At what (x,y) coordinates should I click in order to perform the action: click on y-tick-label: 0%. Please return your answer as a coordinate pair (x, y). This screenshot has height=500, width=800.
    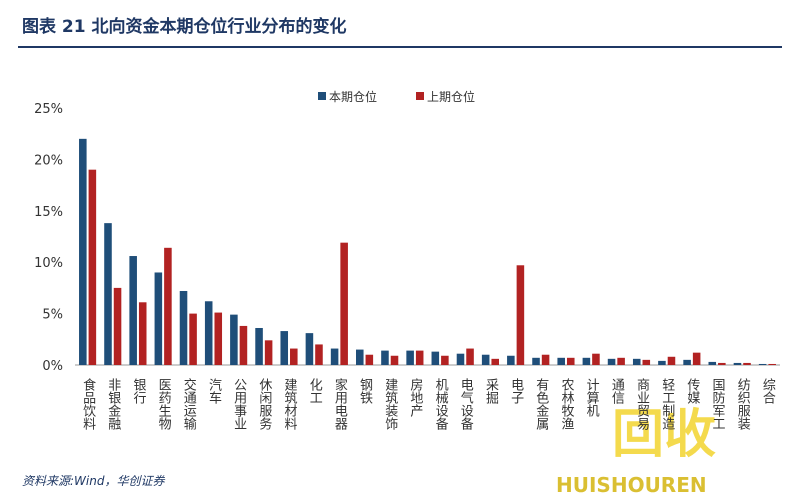
    Looking at the image, I should click on (52, 366).